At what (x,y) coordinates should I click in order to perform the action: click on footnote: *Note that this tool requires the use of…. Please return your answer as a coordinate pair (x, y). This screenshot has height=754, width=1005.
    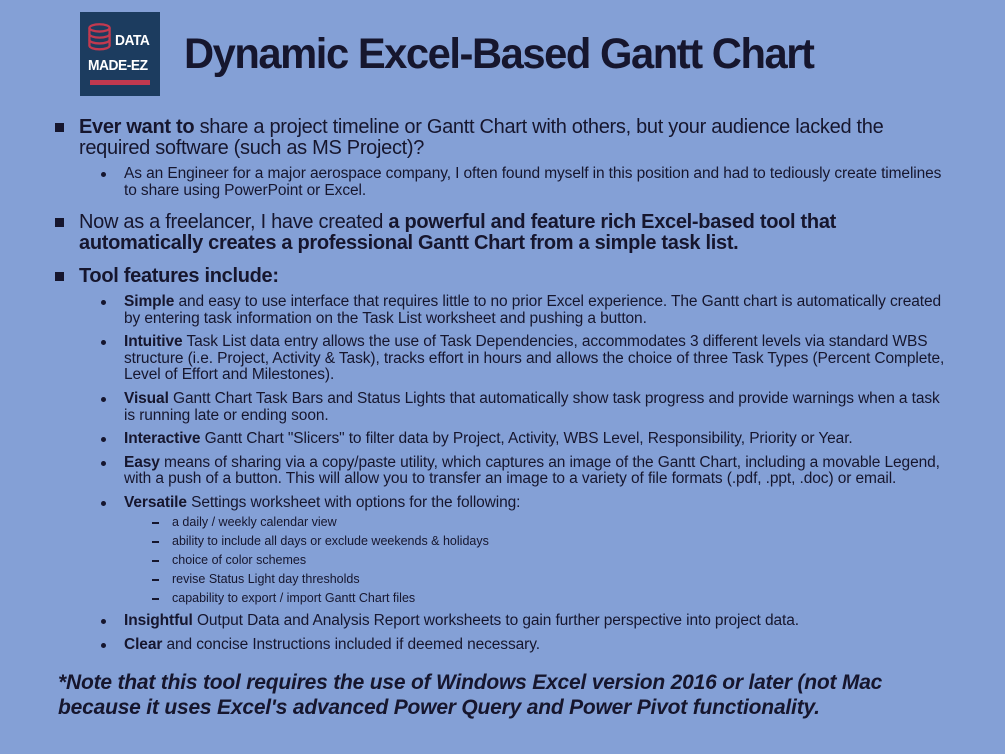
    Looking at the image, I should click on (470, 695).